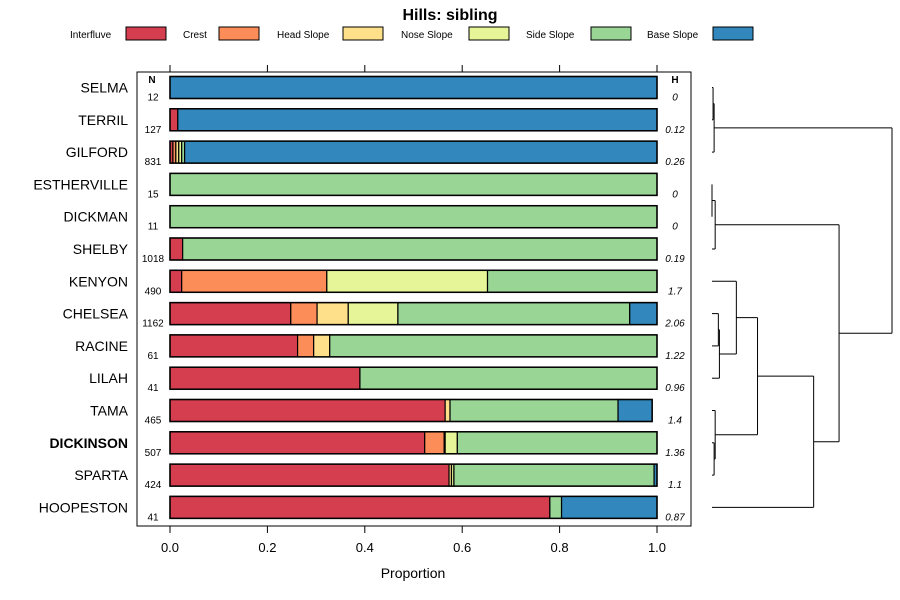 This screenshot has width=900, height=600. What do you see at coordinates (170, 547) in the screenshot?
I see `x-tick-label: 0.0` at bounding box center [170, 547].